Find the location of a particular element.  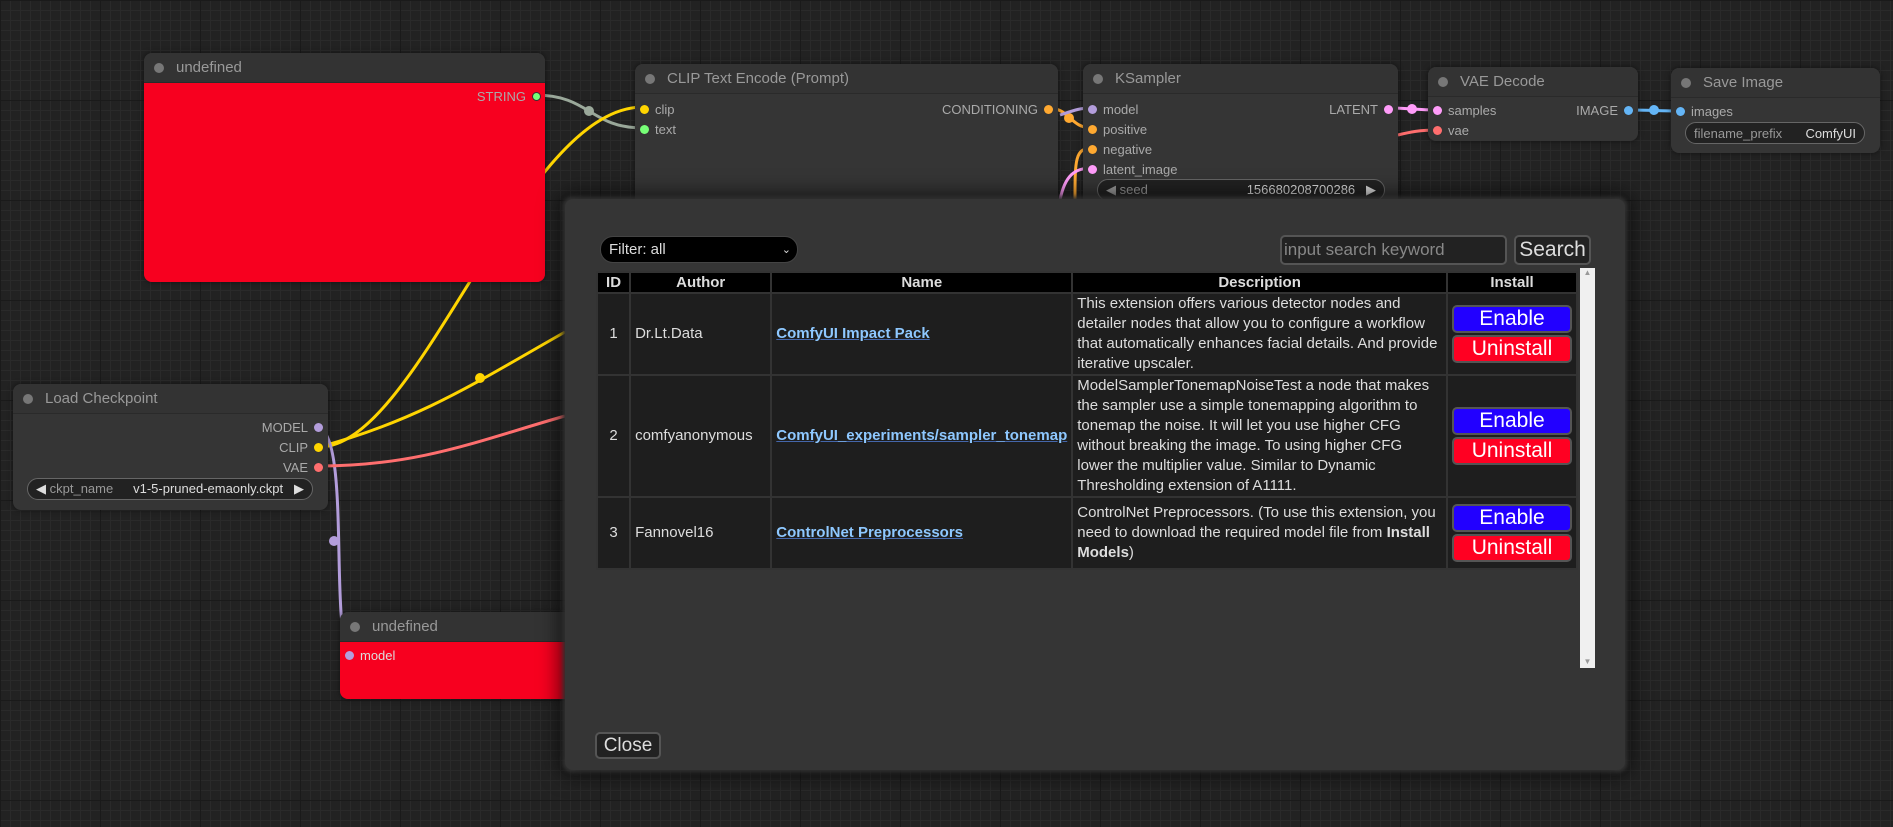

wire-vae is located at coordinates (442, 441).